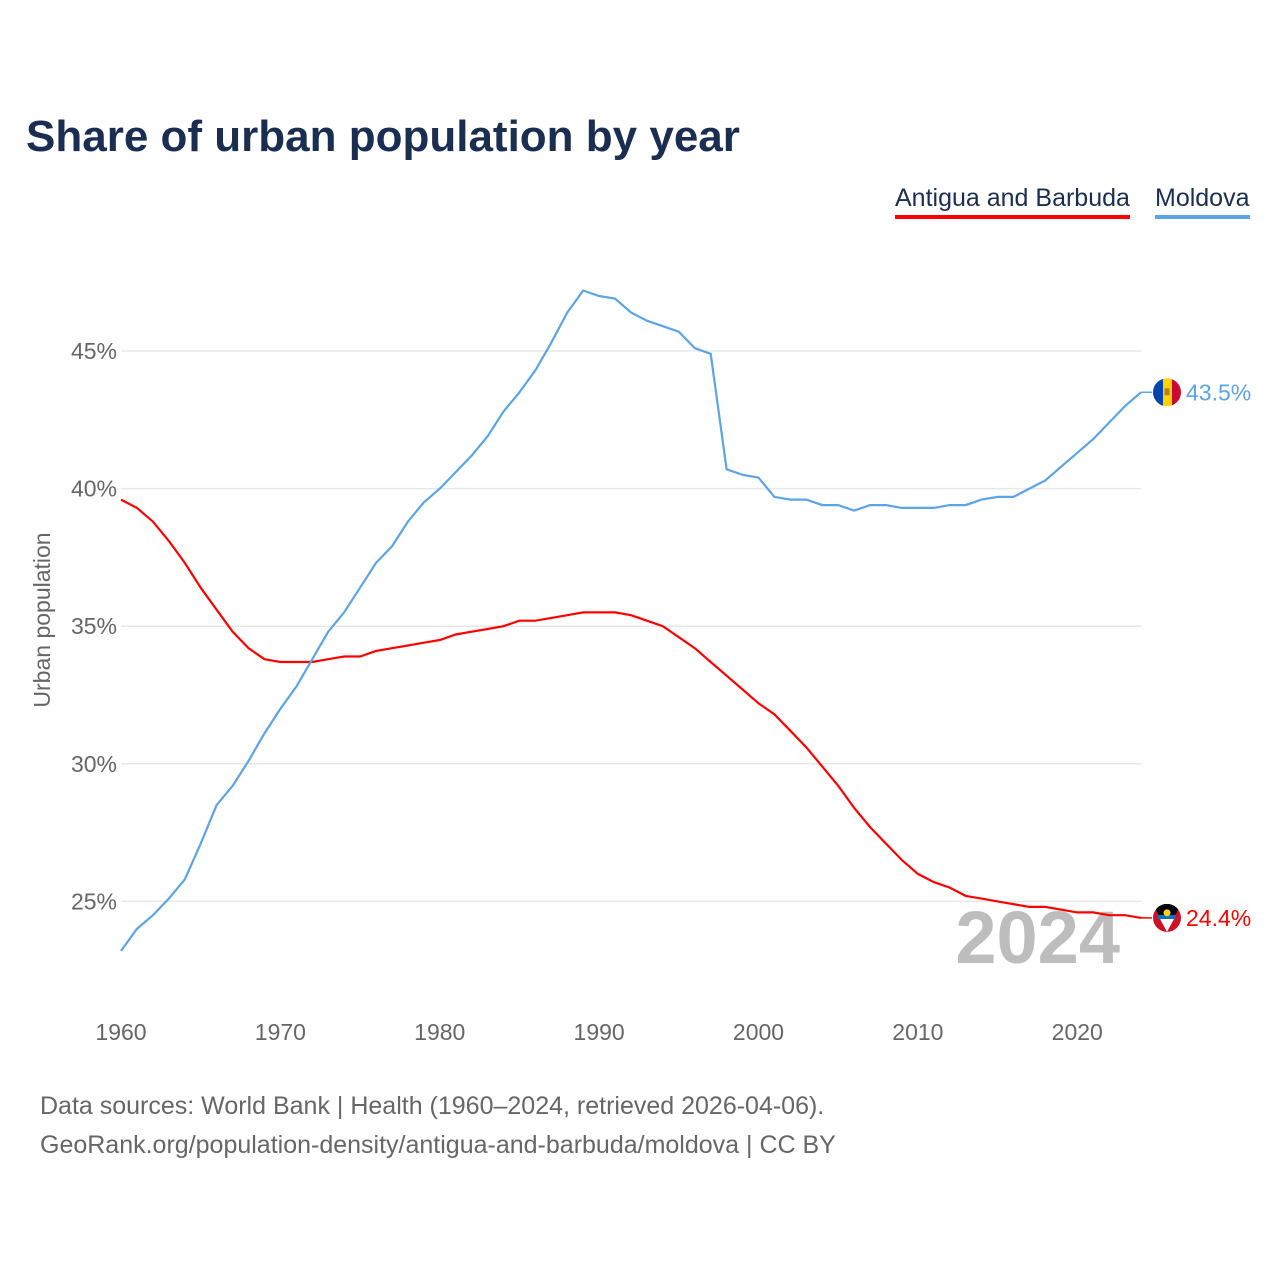  I want to click on x-tick-label: 1960, so click(120, 1032).